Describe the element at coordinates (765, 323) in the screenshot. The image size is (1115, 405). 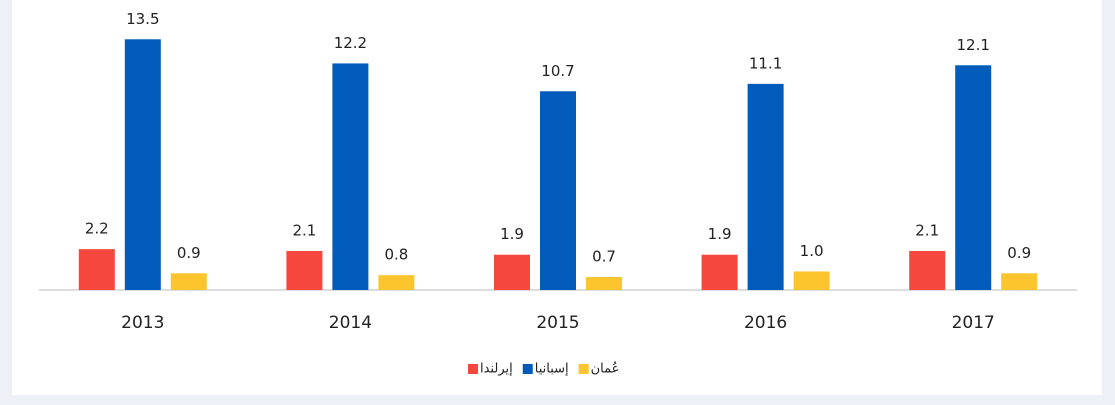
I see `x-tick-label: 2016` at that location.